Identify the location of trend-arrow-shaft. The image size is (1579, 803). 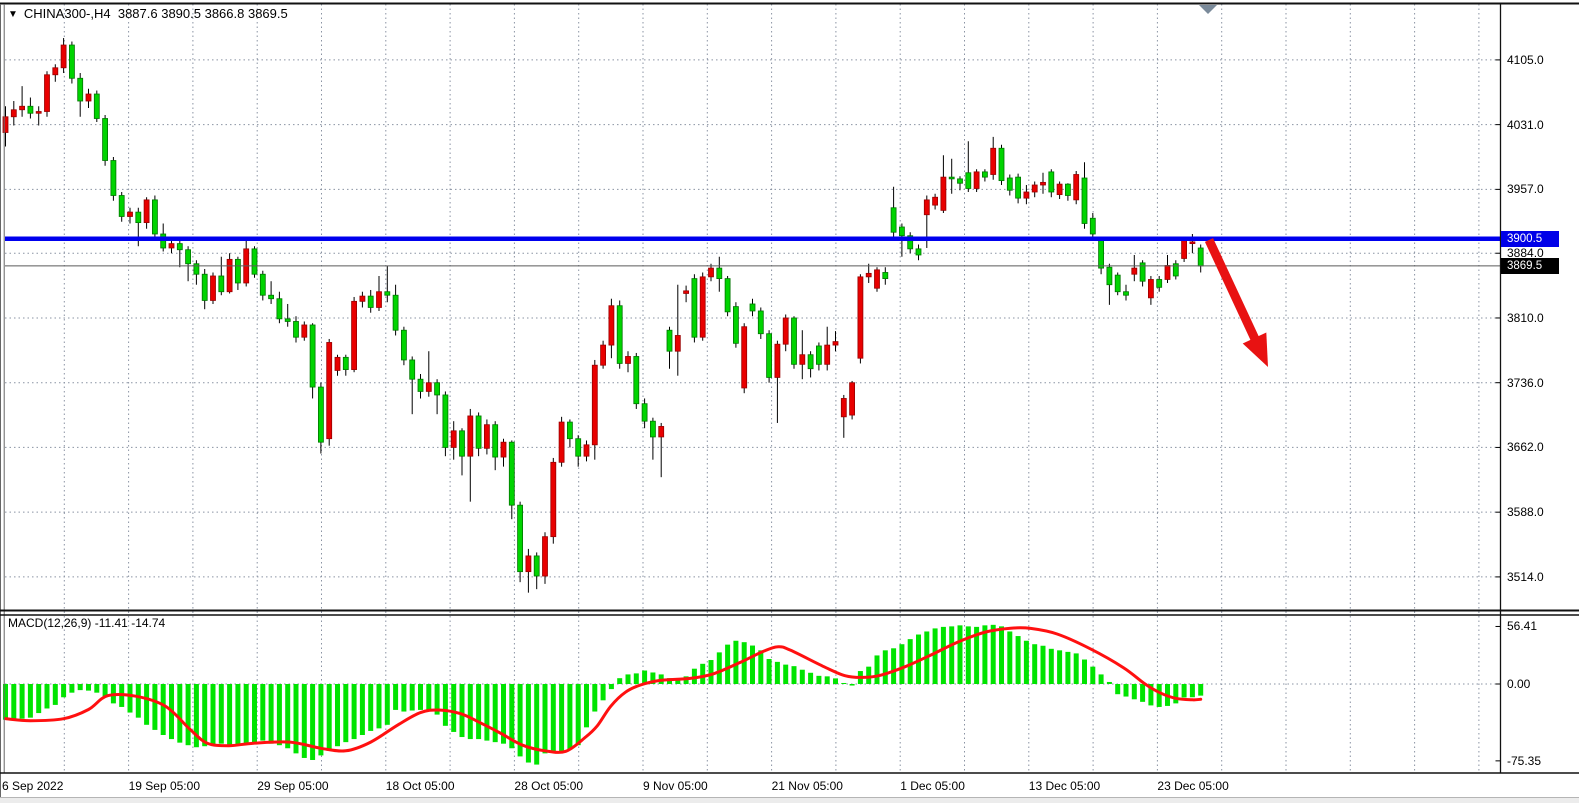
(1233, 292).